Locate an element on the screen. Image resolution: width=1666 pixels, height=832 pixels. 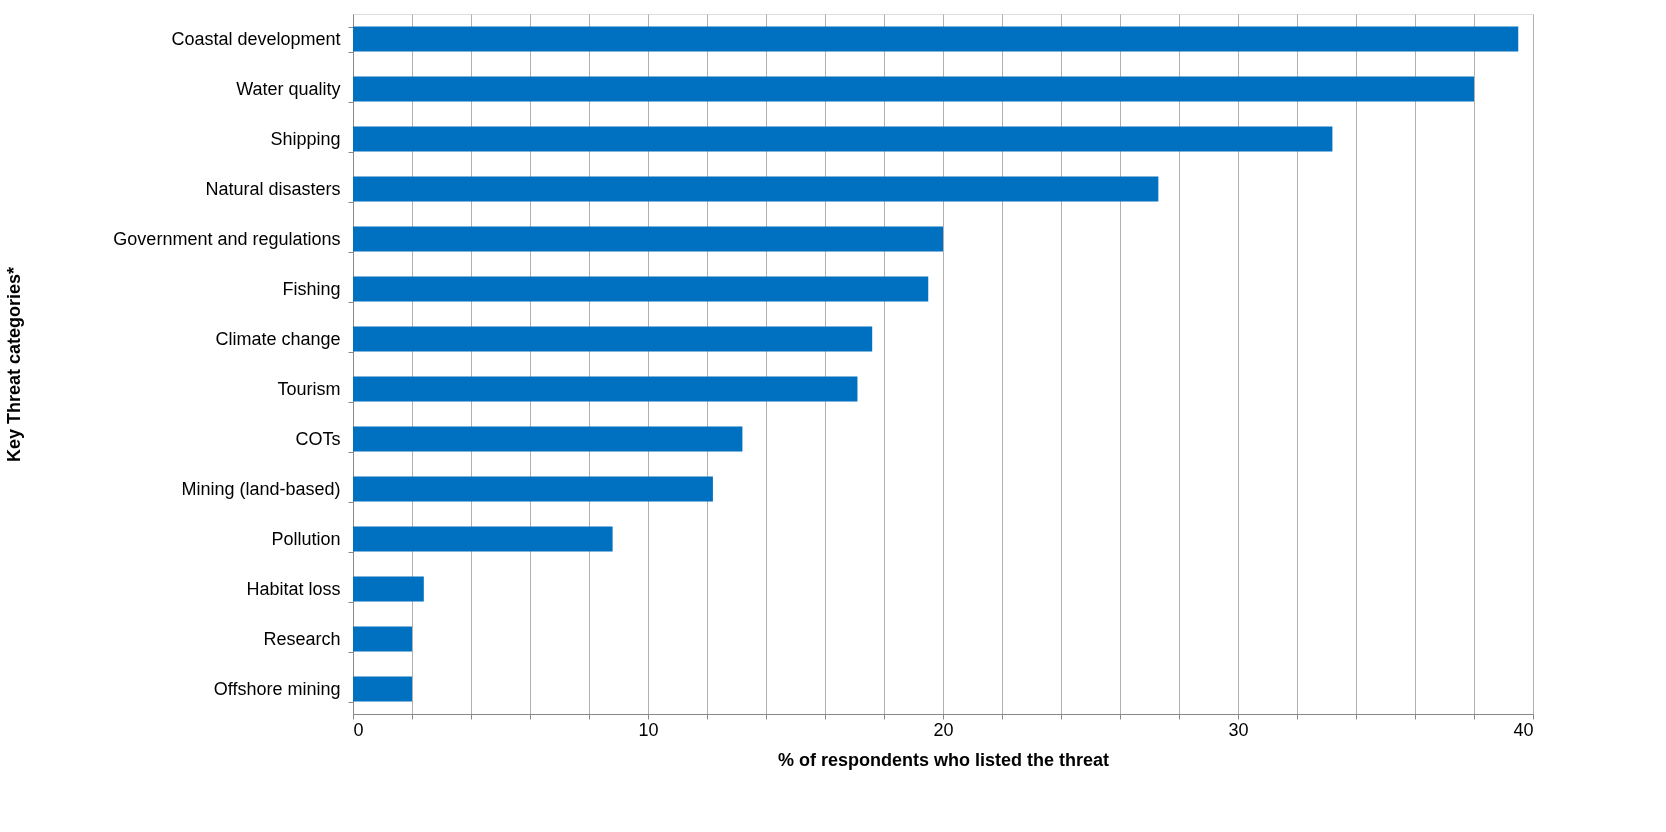
y-tick-label: Shipping is located at coordinates (305, 138).